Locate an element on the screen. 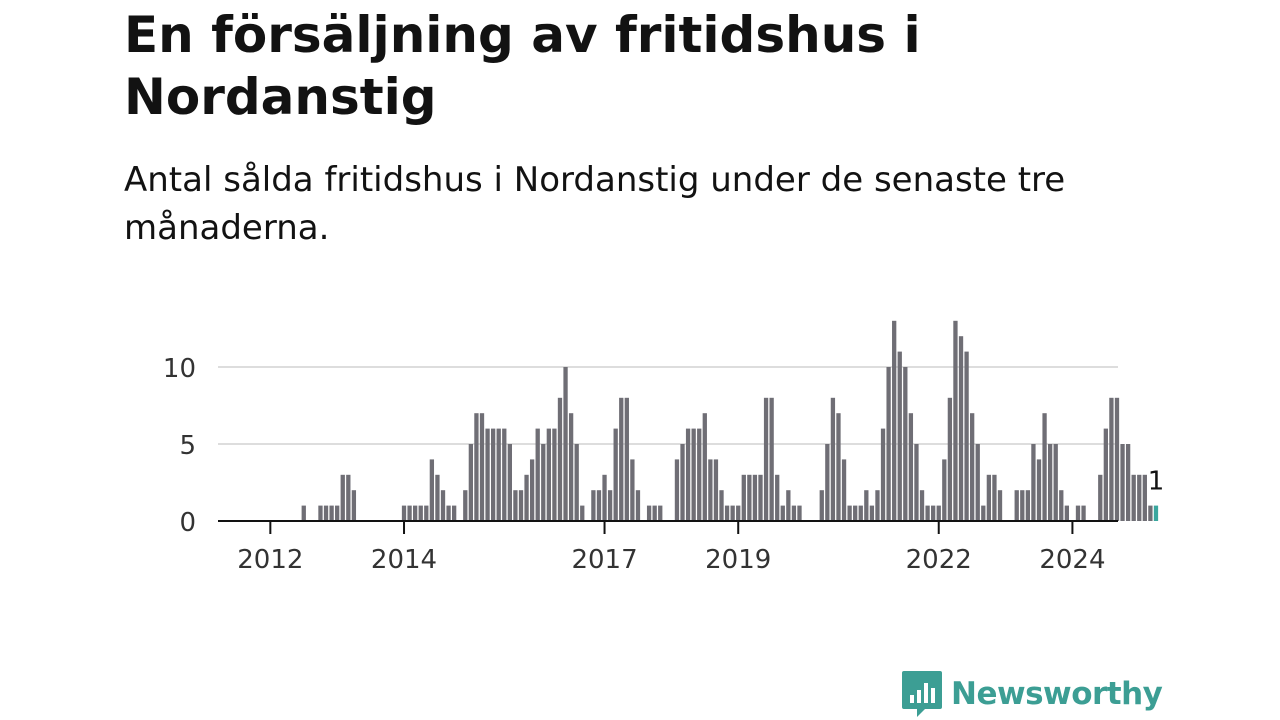 The width and height of the screenshot is (1280, 720). x-axis: 2012 2014 2017 2019 2022 2024 is located at coordinates (668, 547).